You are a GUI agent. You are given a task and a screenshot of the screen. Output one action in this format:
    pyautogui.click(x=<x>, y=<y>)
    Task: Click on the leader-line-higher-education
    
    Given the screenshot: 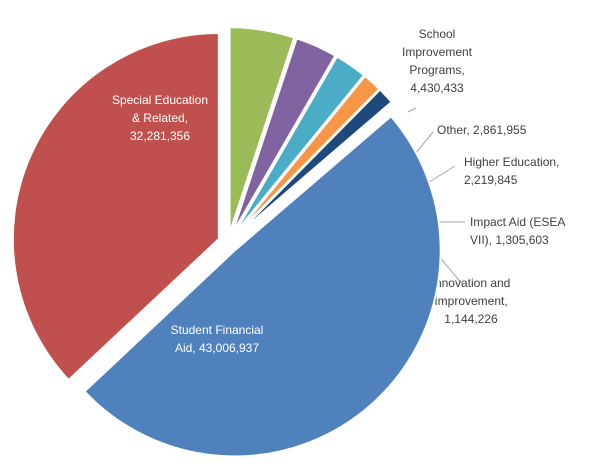 What is the action you would take?
    pyautogui.click(x=440, y=175)
    